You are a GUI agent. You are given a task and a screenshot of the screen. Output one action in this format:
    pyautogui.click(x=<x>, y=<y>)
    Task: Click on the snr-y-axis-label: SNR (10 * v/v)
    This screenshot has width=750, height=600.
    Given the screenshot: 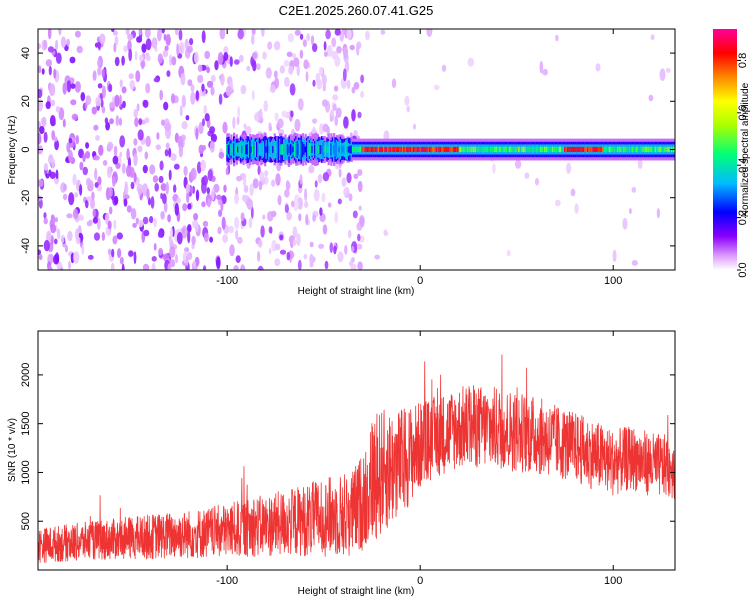 What is the action you would take?
    pyautogui.click(x=12, y=450)
    